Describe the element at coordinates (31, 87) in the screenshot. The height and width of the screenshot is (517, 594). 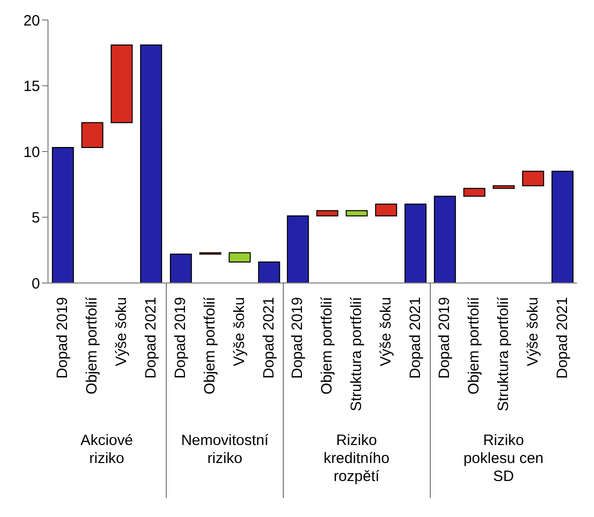
I see `y-tick-label: 15` at that location.